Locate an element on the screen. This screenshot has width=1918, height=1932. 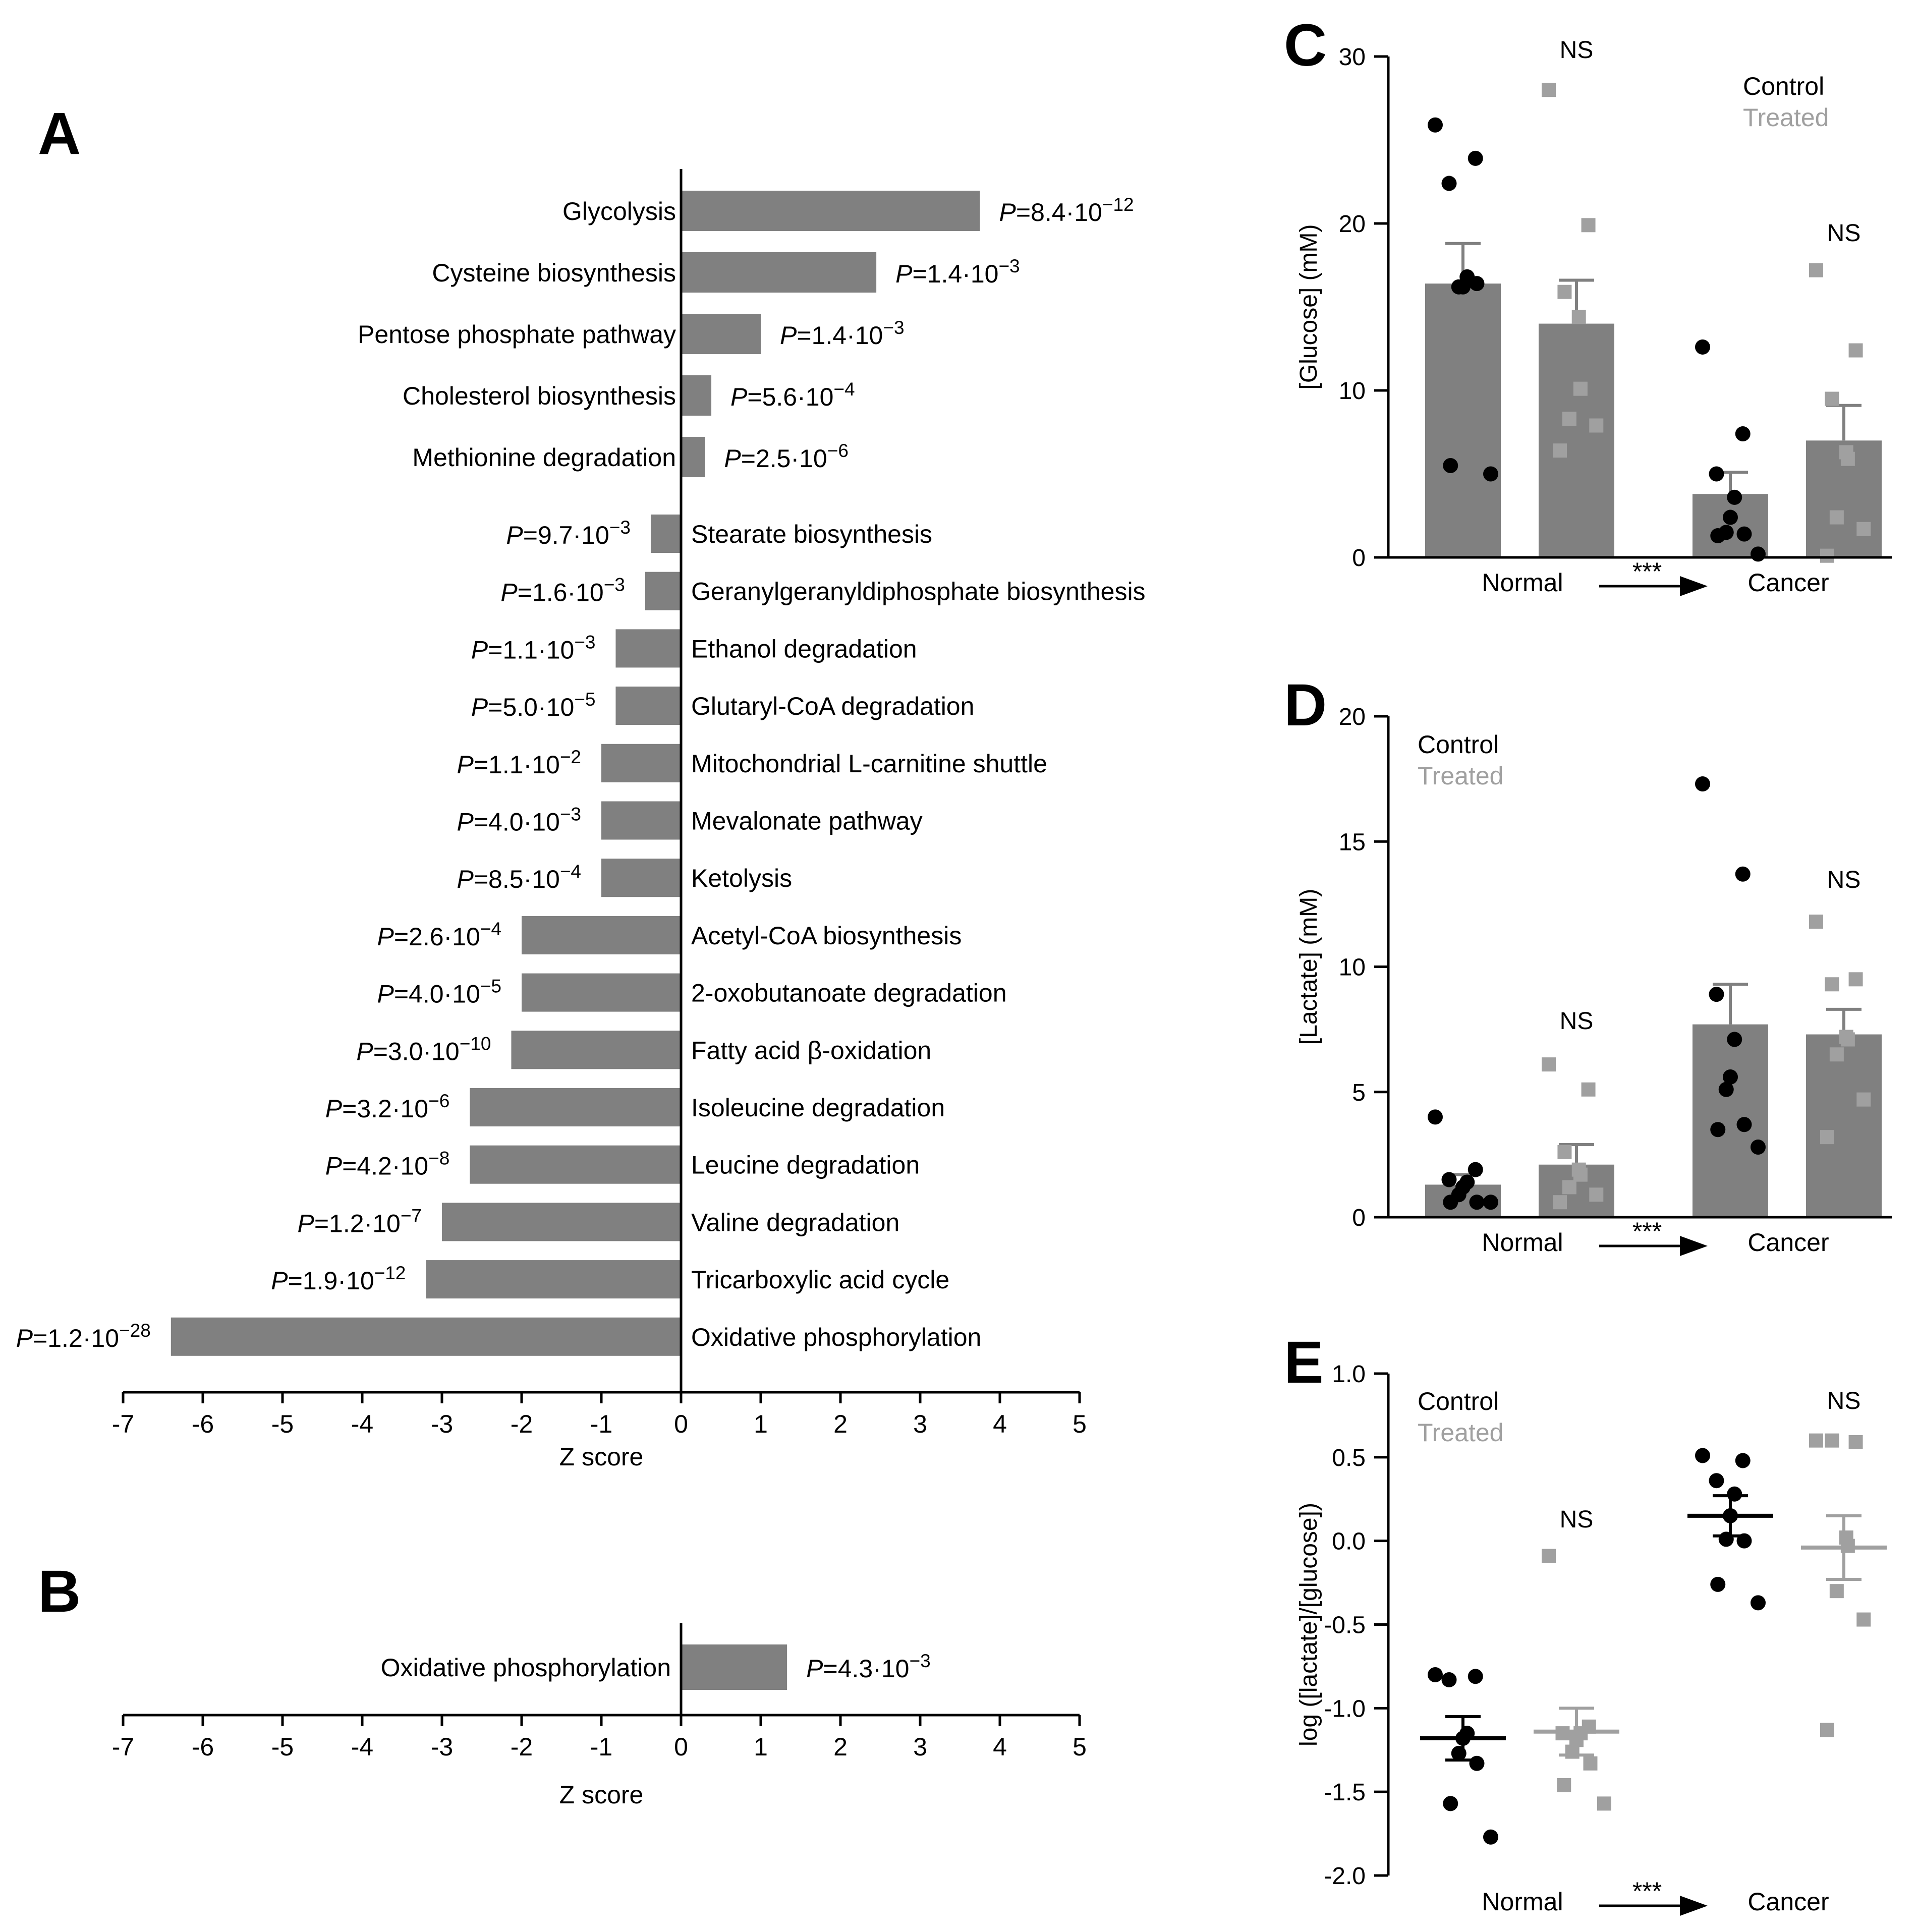
pathway-label: Geranylgeranyldiphosphate biosynthesis is located at coordinates (918, 592).